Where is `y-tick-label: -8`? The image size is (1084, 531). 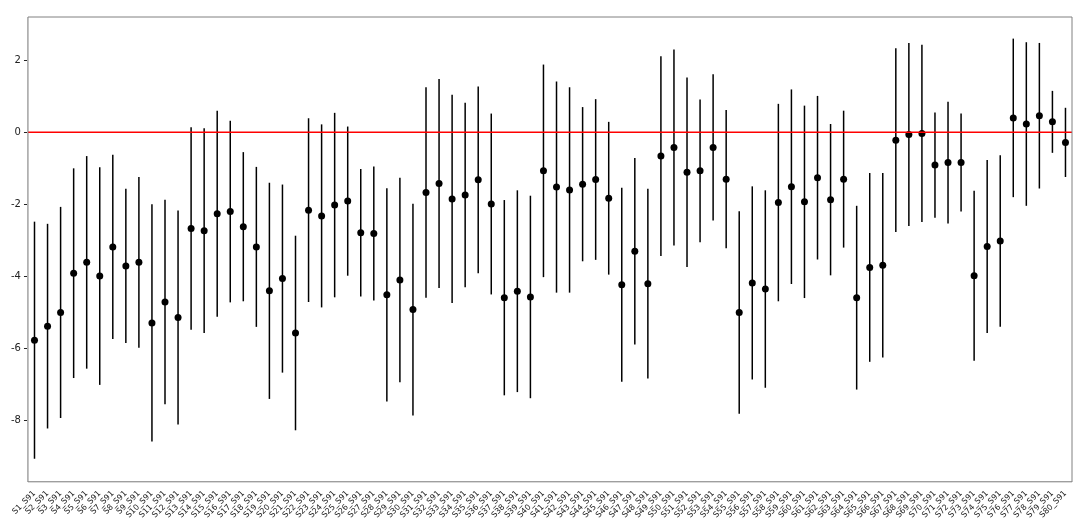 y-tick-label: -8 is located at coordinates (15, 420).